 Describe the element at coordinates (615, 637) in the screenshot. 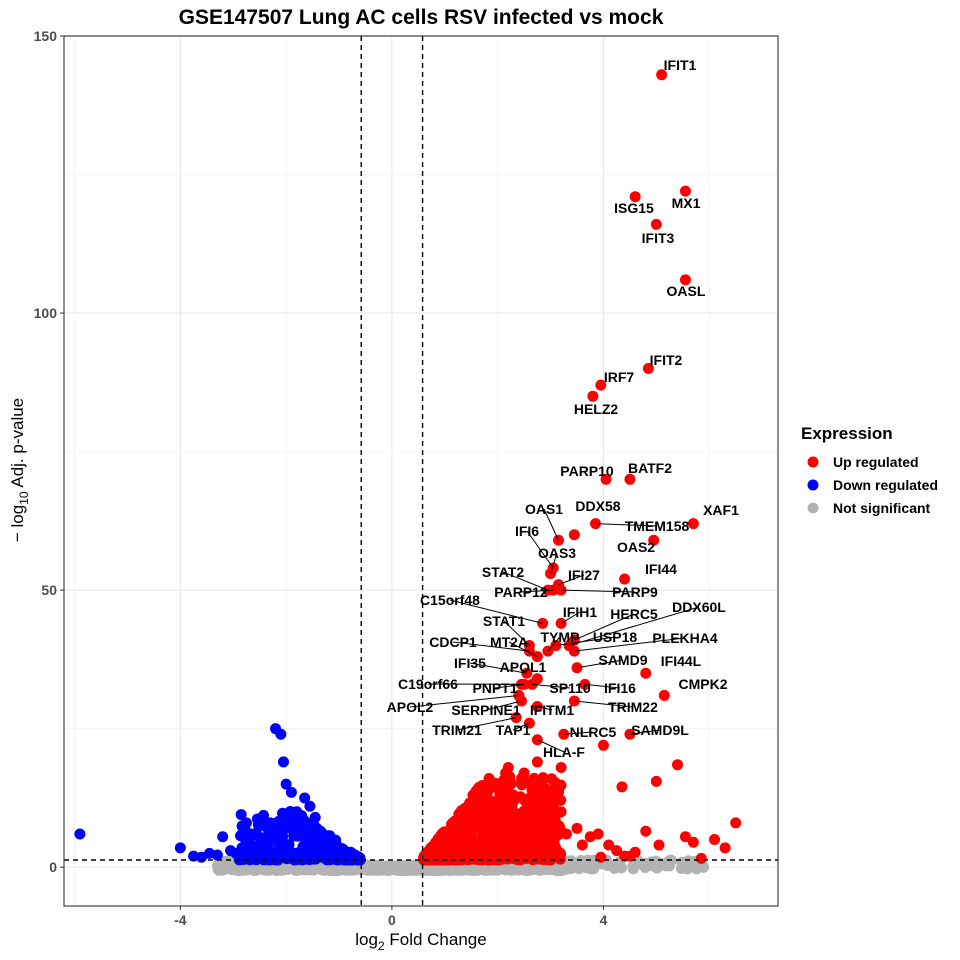

I see `gene-label: USP18` at that location.